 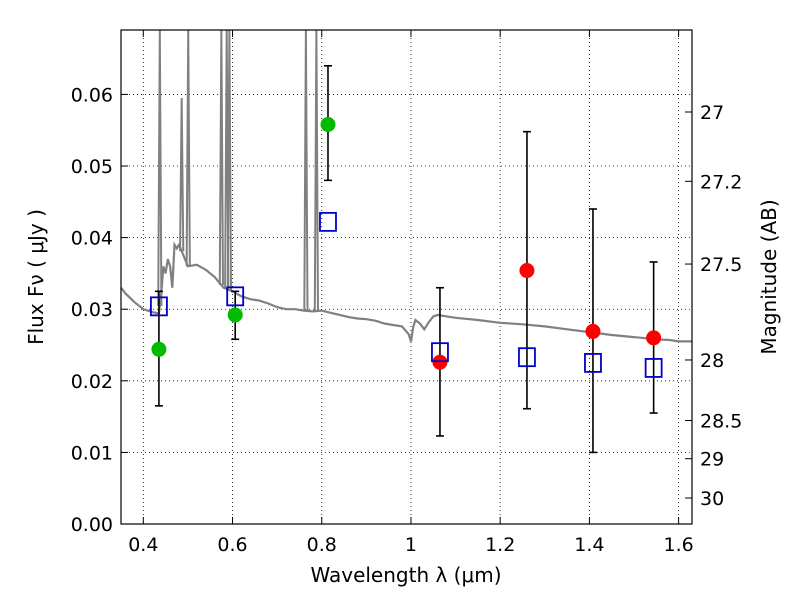 What do you see at coordinates (500, 545) in the screenshot?
I see `x-tick-label: 1.2` at bounding box center [500, 545].